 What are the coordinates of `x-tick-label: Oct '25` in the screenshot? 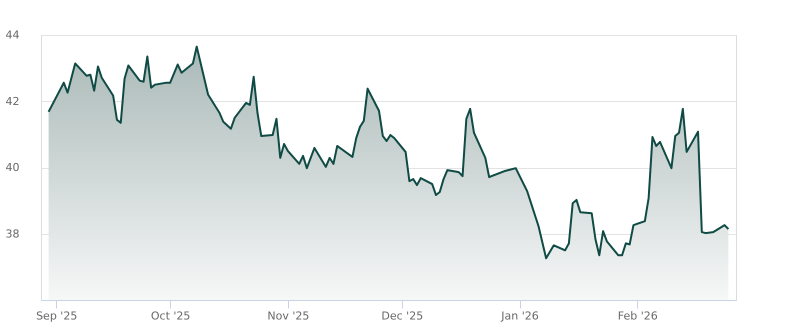 It's located at (170, 316).